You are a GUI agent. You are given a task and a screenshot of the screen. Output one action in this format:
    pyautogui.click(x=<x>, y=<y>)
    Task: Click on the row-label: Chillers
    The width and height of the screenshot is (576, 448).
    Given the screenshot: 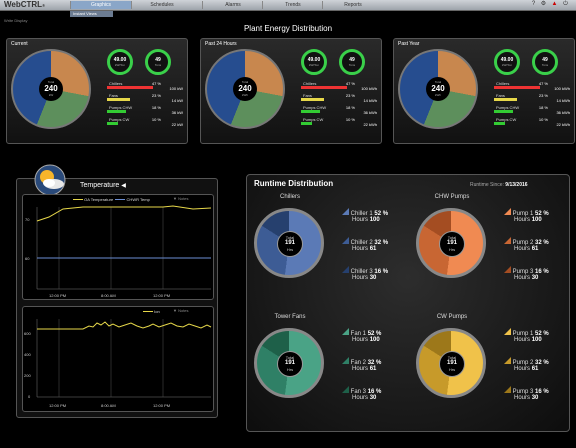 What is the action you would take?
    pyautogui.click(x=116, y=83)
    